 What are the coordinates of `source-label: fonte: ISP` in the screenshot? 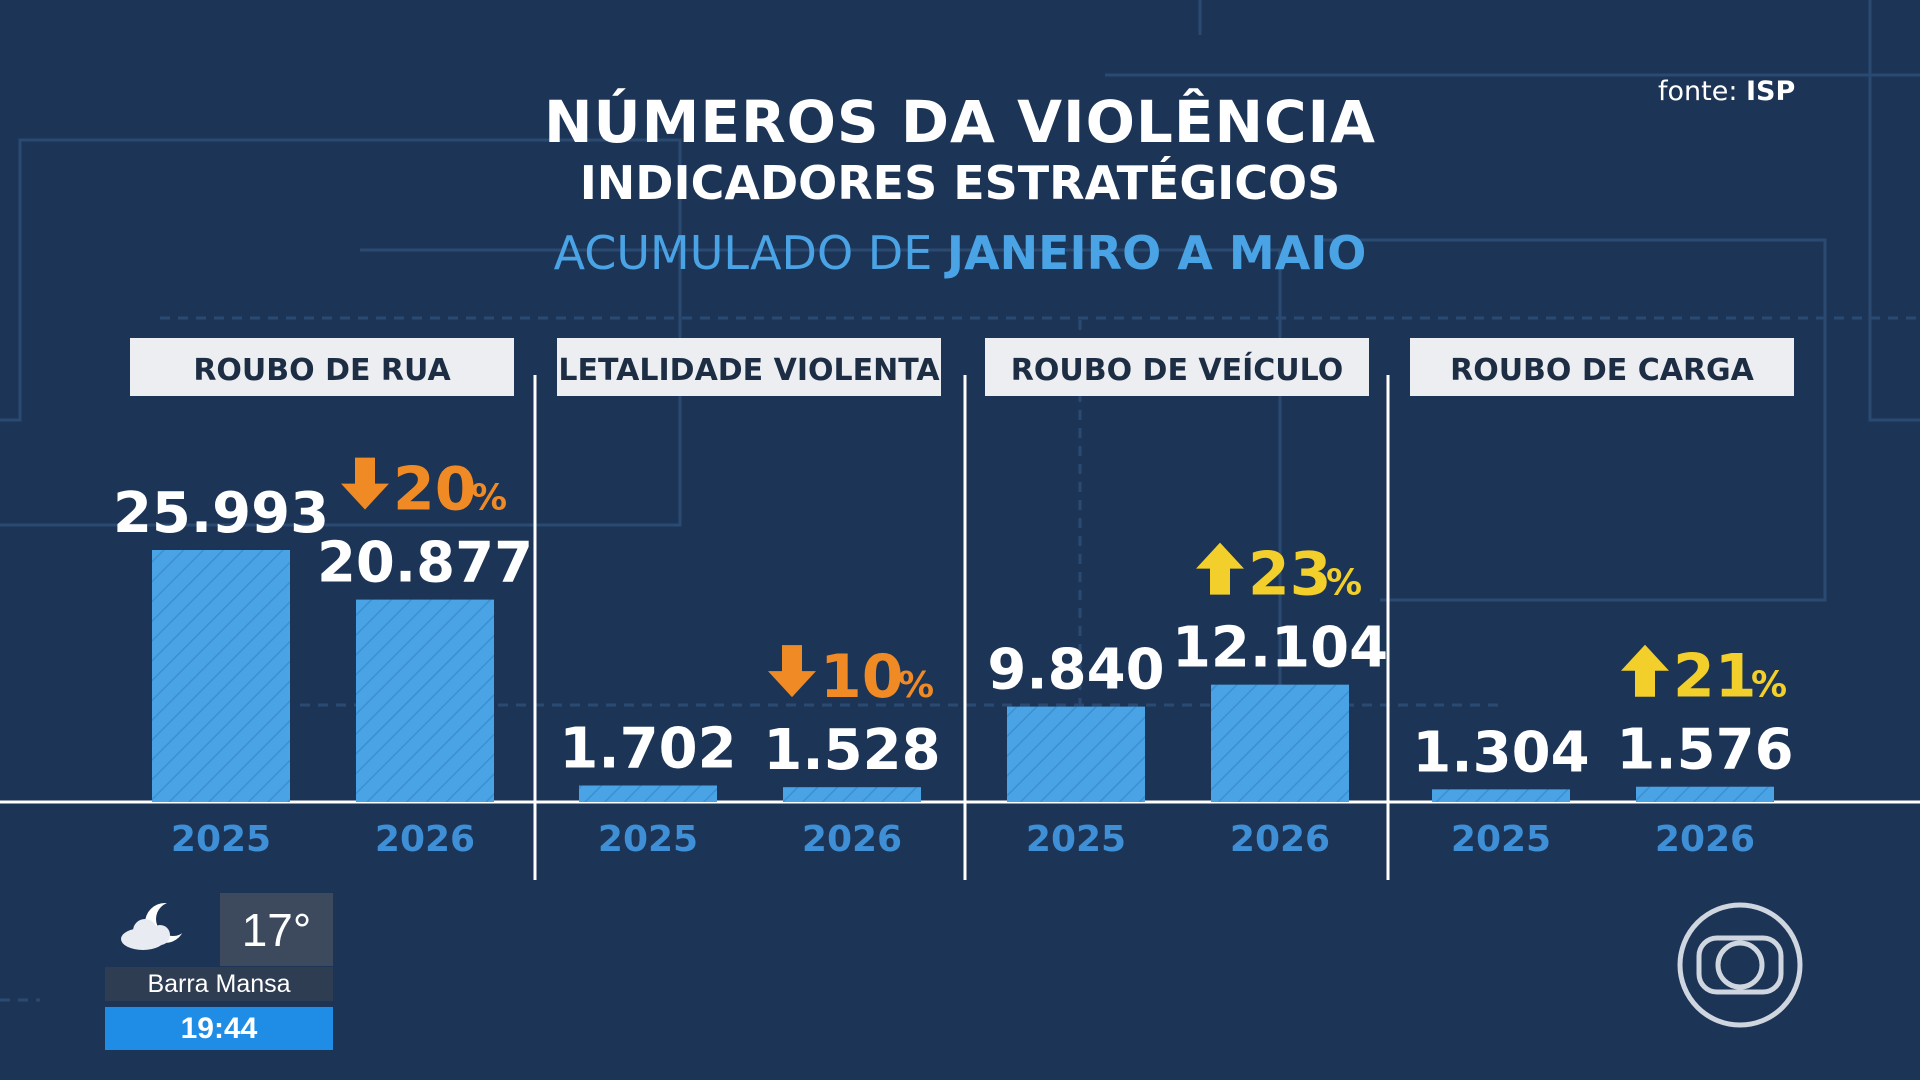 It's located at (1726, 91).